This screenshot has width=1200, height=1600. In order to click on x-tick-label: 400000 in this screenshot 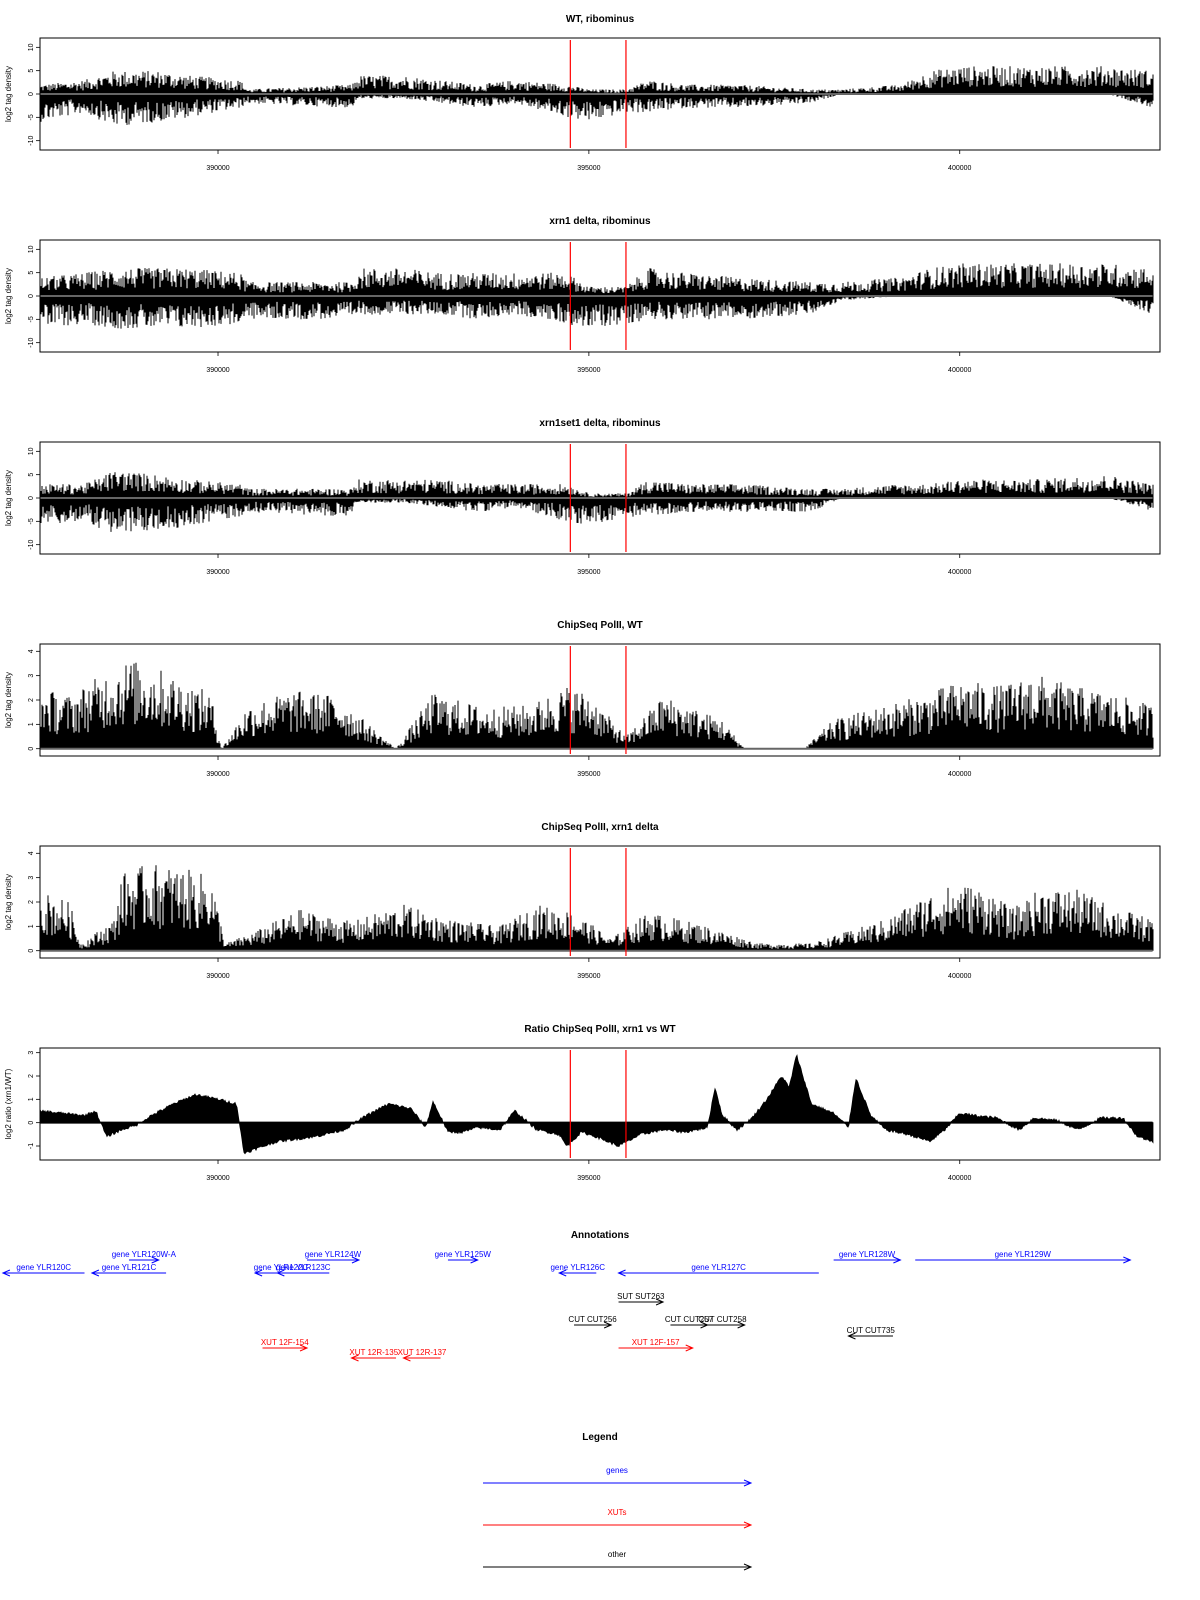, I will do `click(959, 370)`.